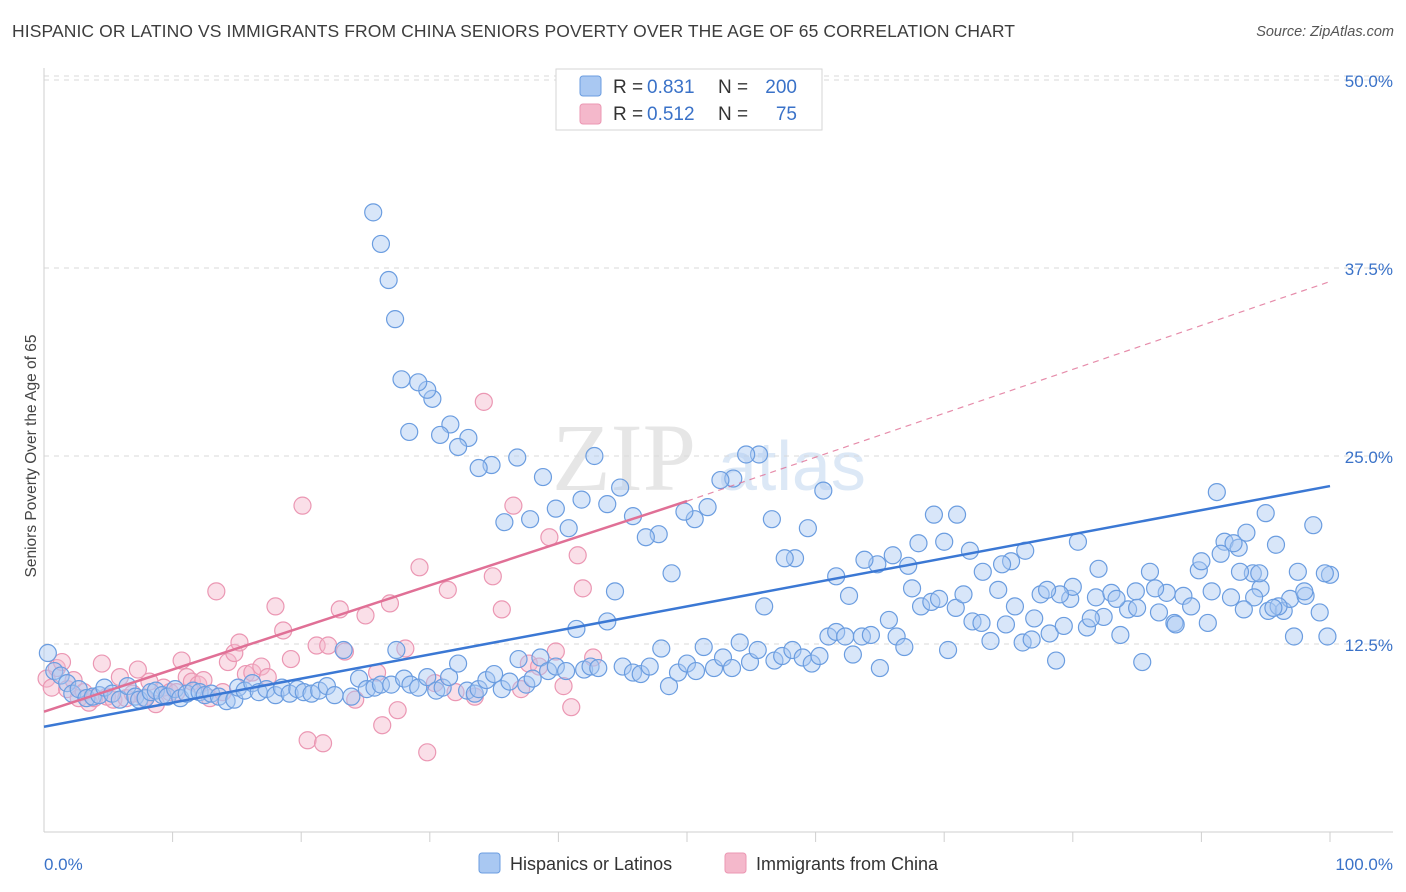  Describe the element at coordinates (365, 606) in the screenshot. I see `trendline-immigrants-from-china` at that location.